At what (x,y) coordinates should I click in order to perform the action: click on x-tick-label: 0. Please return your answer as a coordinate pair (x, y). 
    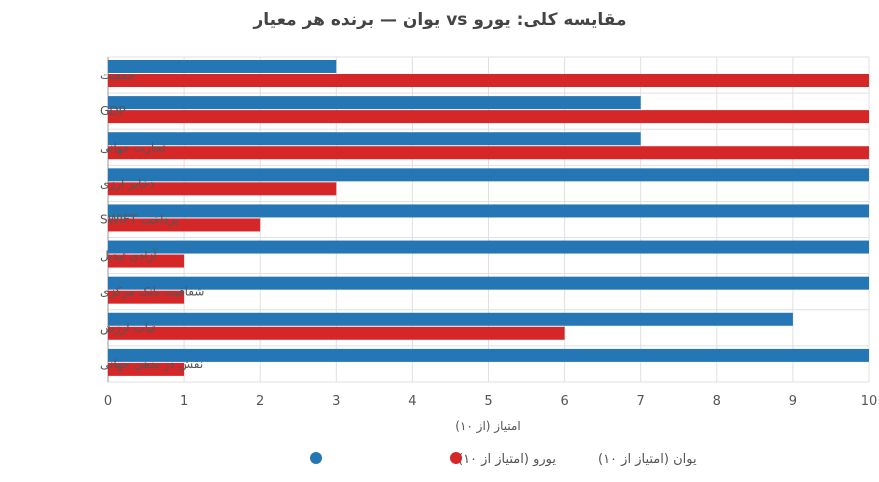
    Looking at the image, I should click on (108, 401).